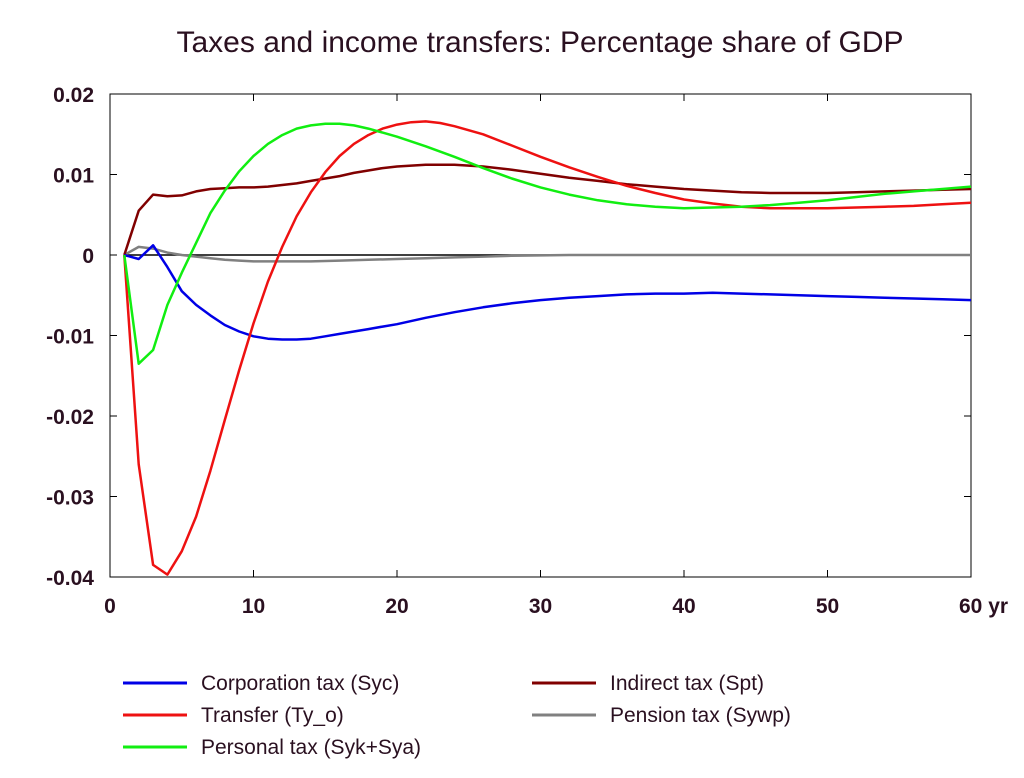 This screenshot has width=1024, height=778. What do you see at coordinates (396, 606) in the screenshot?
I see `x-tick-label: 20` at bounding box center [396, 606].